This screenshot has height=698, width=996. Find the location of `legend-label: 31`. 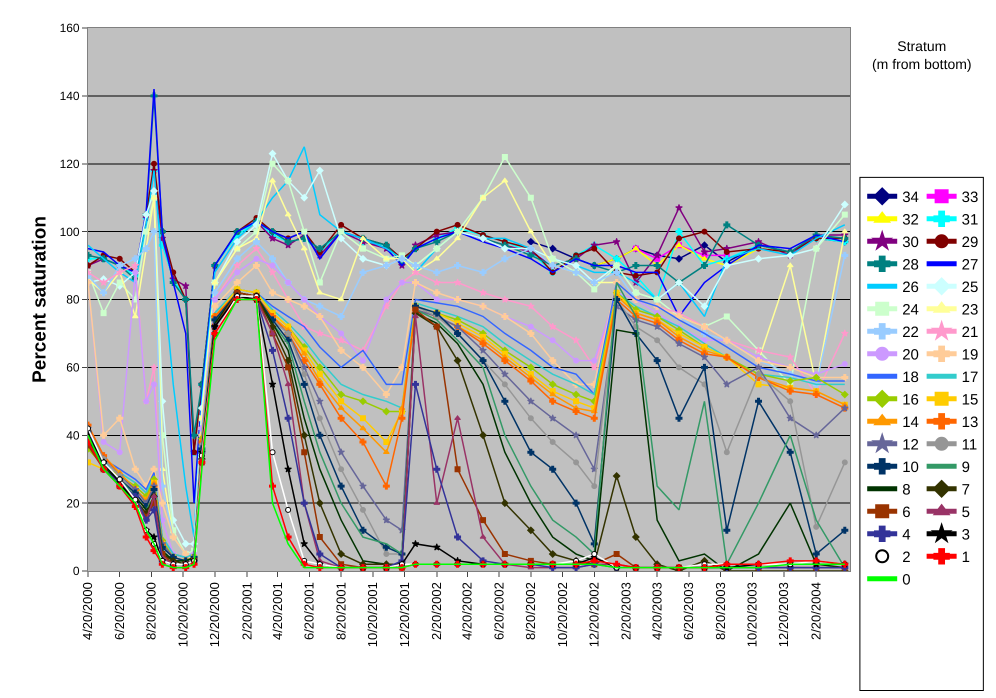

legend-label: 31 is located at coordinates (970, 220).